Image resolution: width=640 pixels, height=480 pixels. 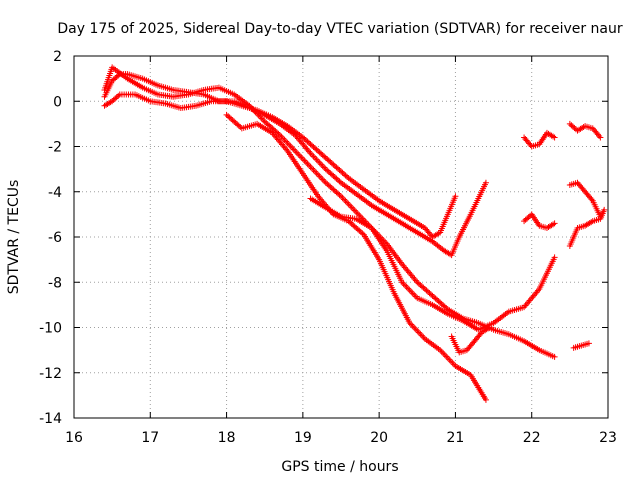 What do you see at coordinates (532, 438) in the screenshot?
I see `x-tick-label: 22` at bounding box center [532, 438].